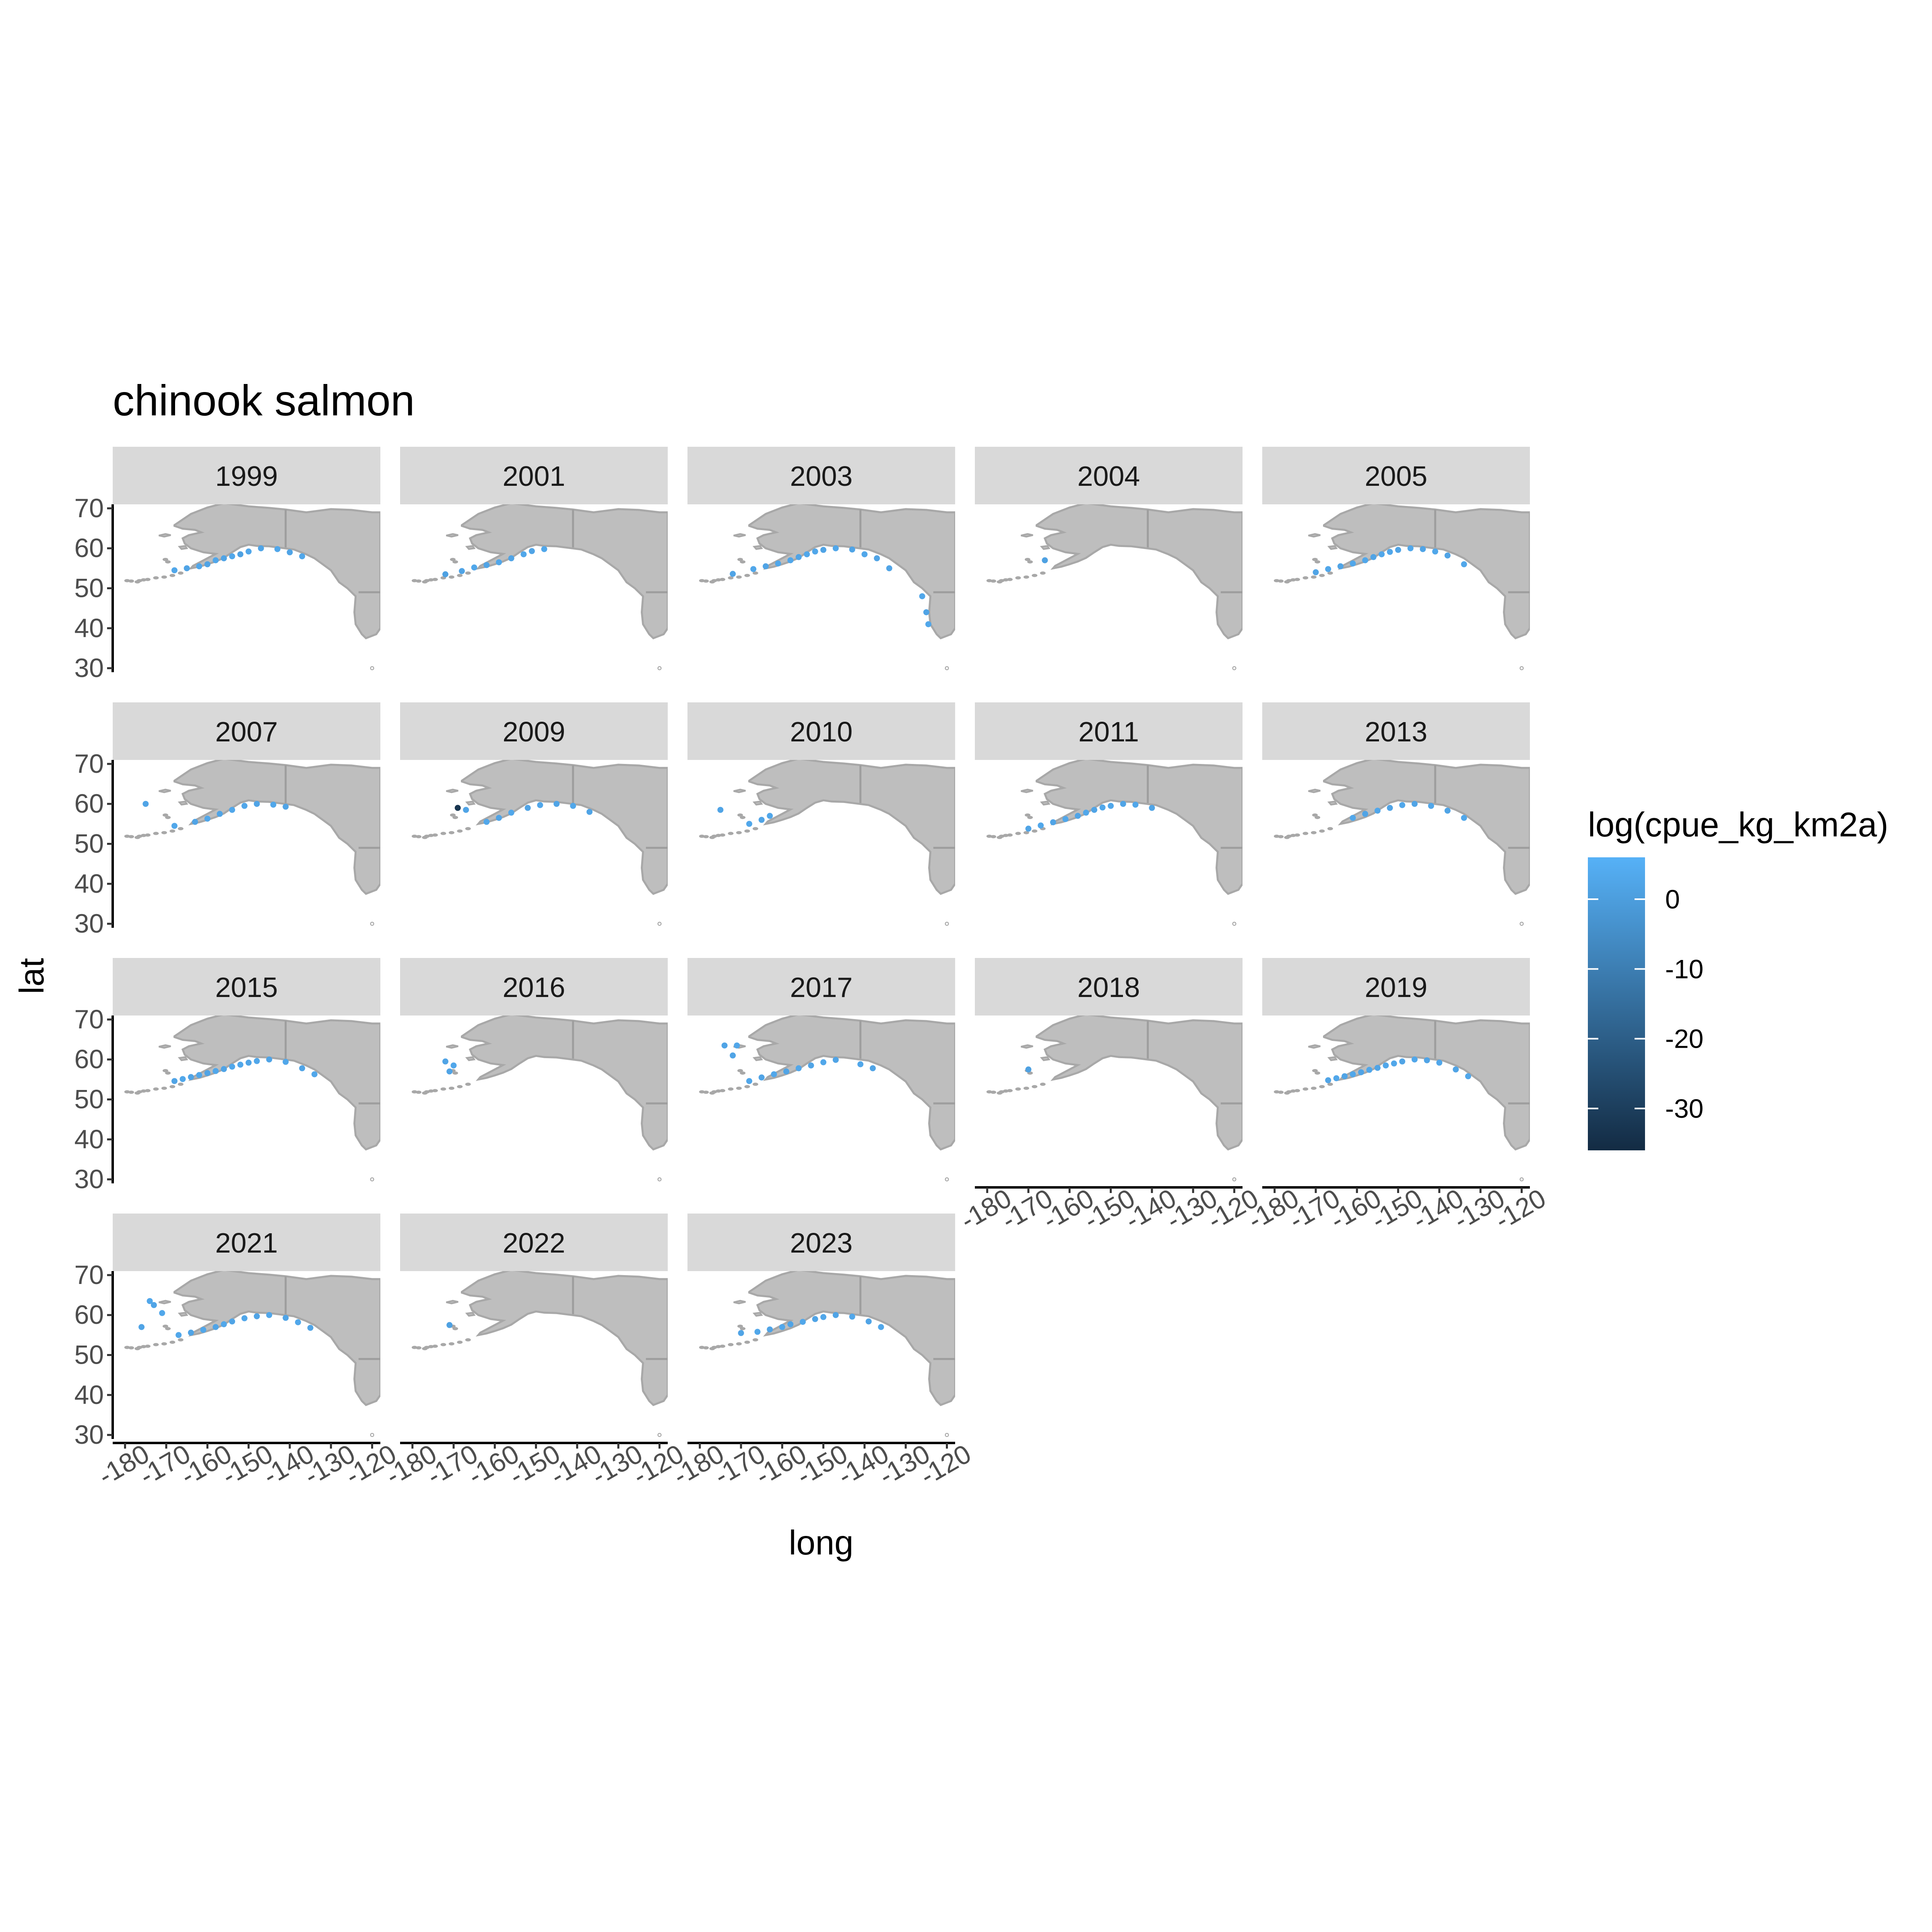  I want to click on colorbar, so click(1616, 1003).